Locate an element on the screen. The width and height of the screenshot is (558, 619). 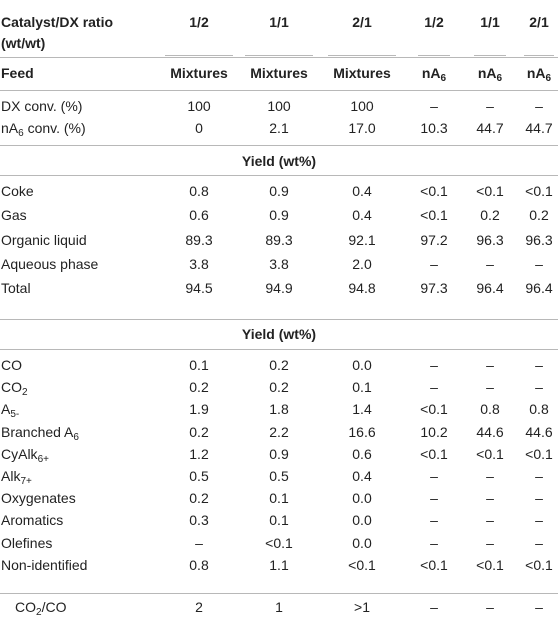
row-label: Organic liquid is located at coordinates (44, 239).